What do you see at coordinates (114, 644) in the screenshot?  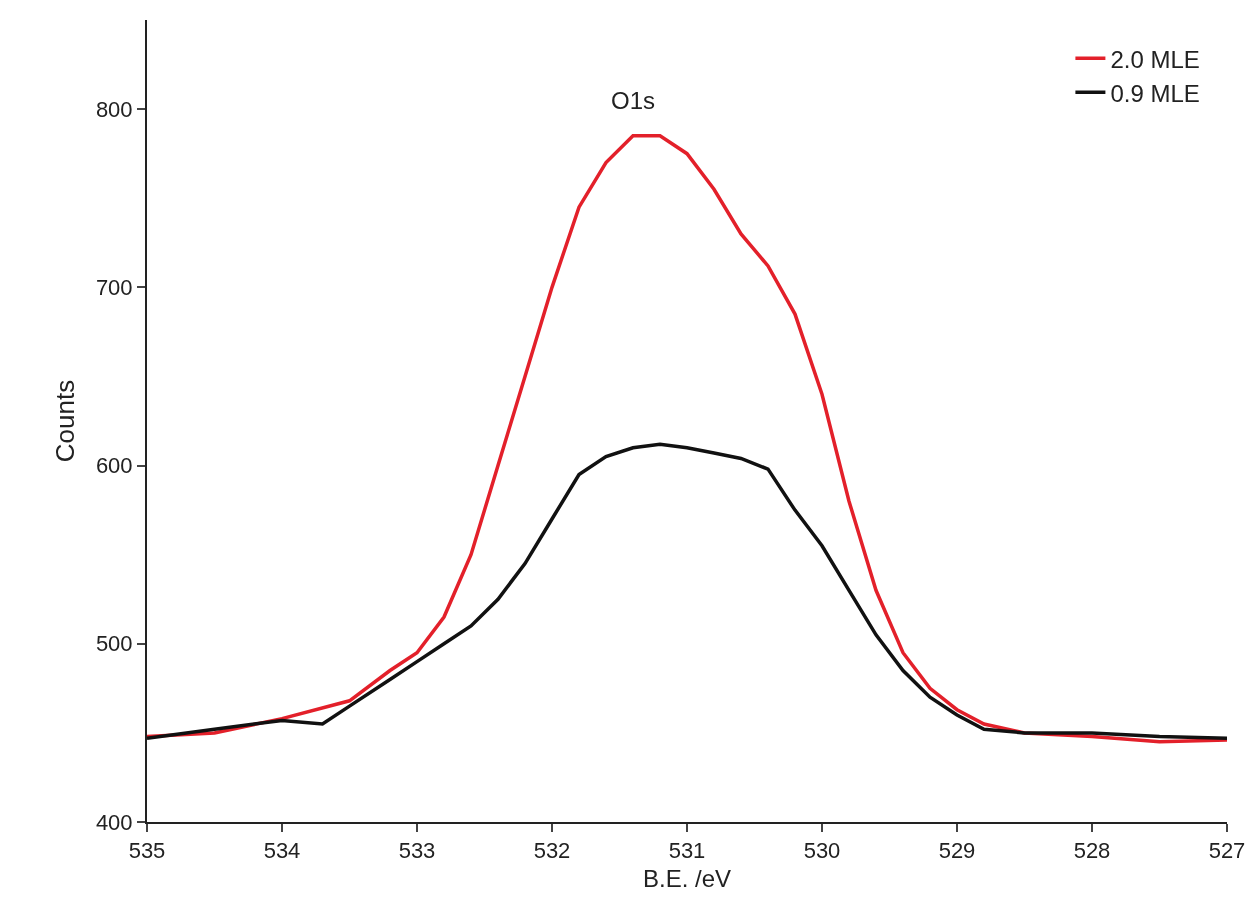 I see `y-tick-label: 500` at bounding box center [114, 644].